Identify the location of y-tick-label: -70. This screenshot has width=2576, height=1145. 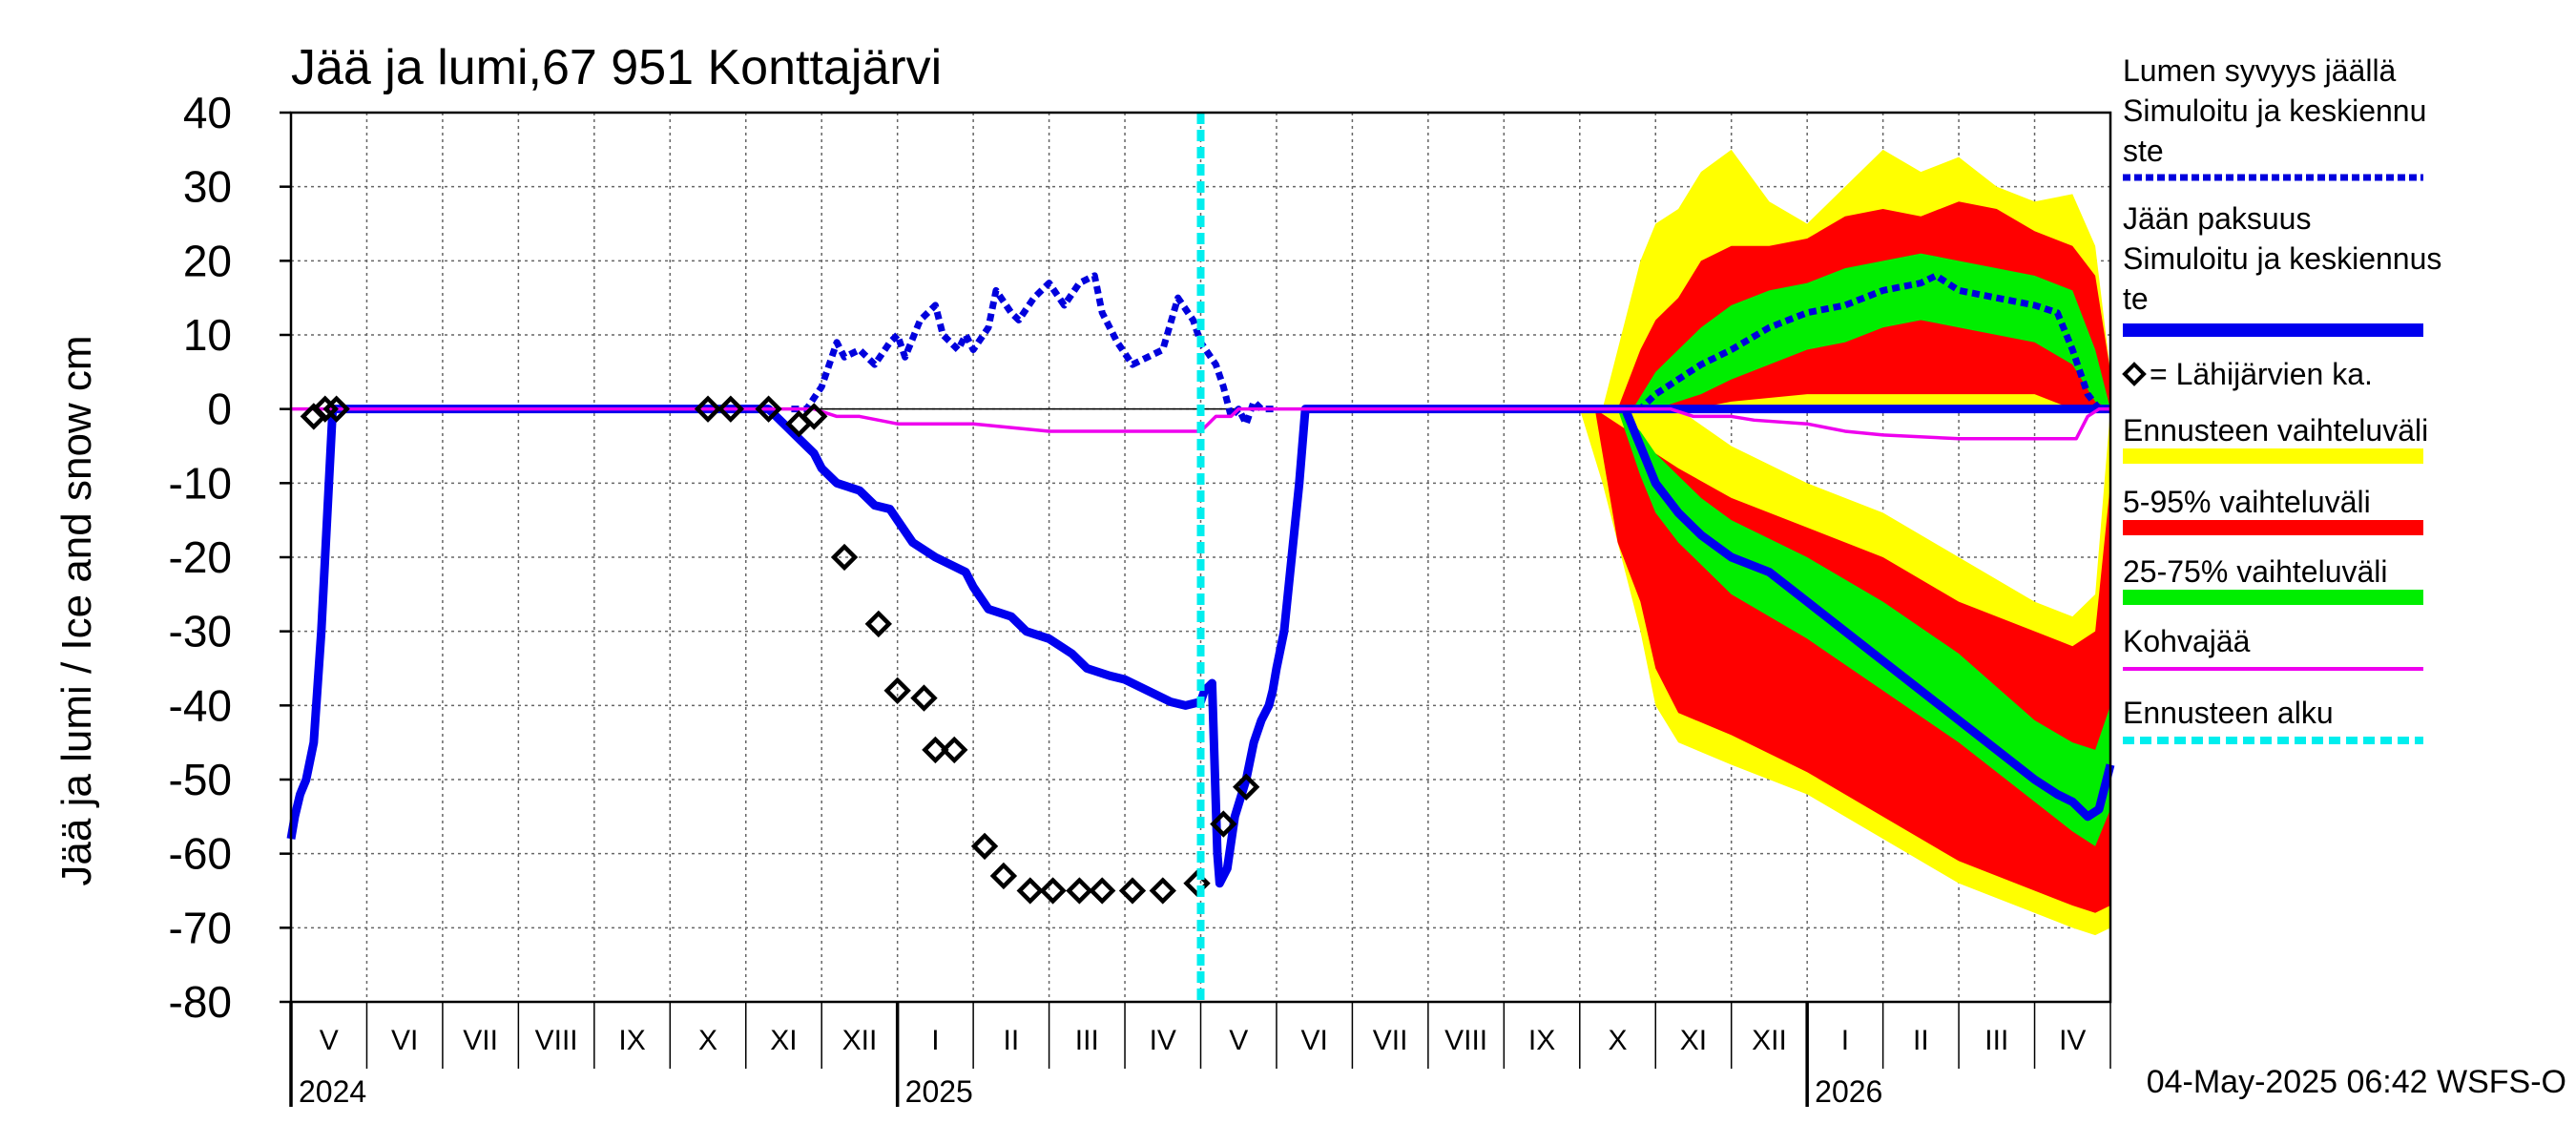
(200, 927).